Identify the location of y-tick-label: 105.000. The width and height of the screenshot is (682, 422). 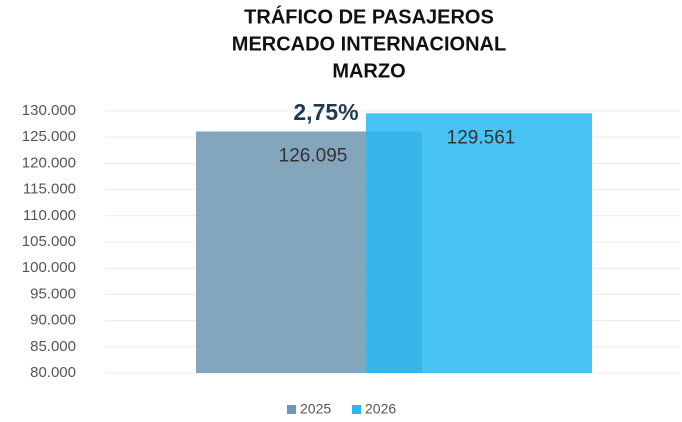
(49, 241).